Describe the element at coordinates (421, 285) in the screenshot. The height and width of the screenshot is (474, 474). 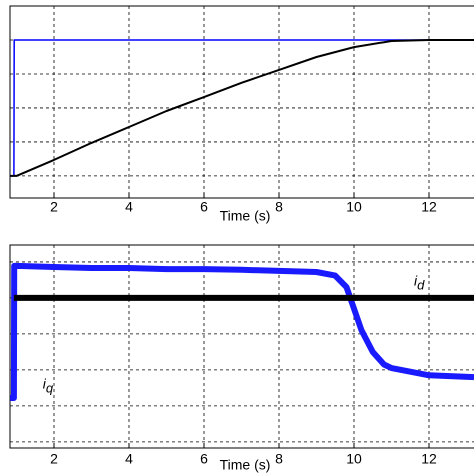
I see `annotation-subscript: d` at that location.